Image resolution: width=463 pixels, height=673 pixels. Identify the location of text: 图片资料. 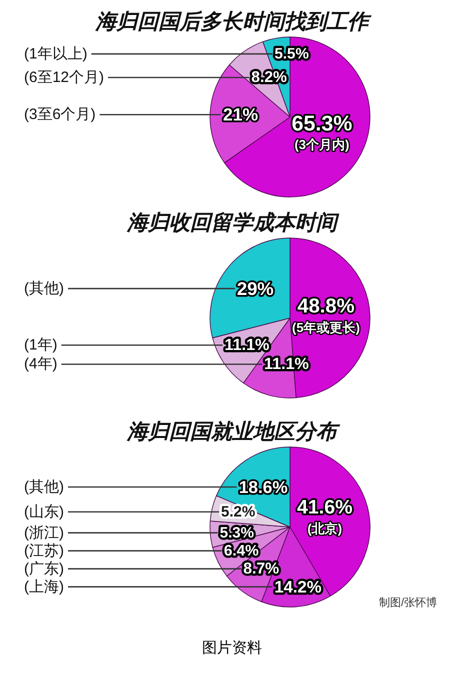
(232, 648).